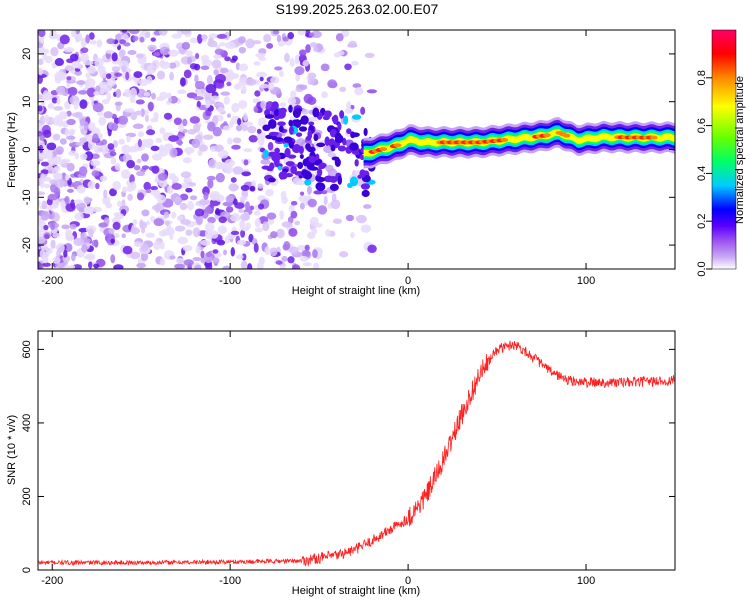  Describe the element at coordinates (724, 149) in the screenshot. I see `colorbar-gradient` at that location.